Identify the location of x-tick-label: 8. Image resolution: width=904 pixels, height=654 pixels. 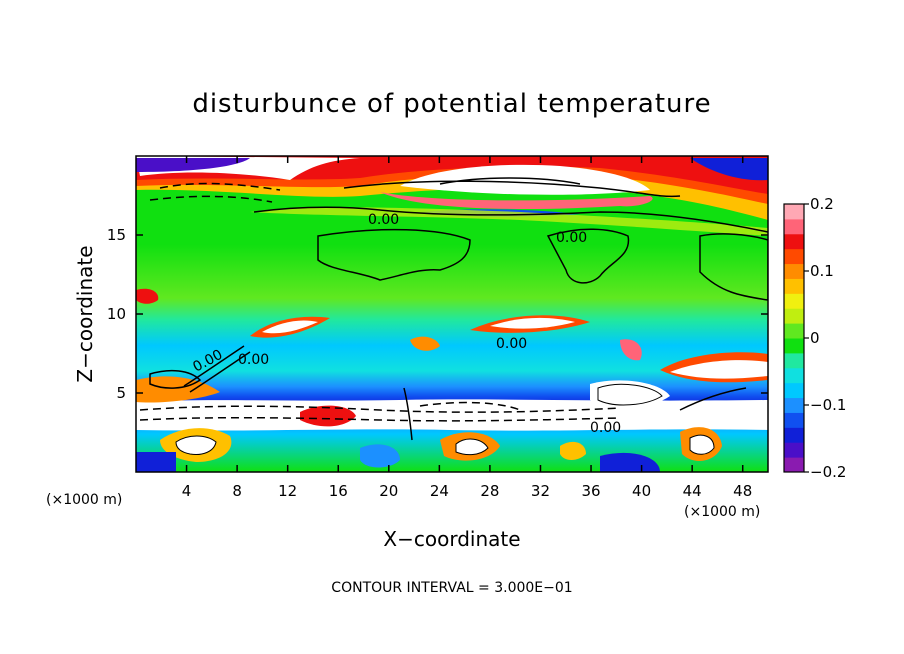
(237, 491).